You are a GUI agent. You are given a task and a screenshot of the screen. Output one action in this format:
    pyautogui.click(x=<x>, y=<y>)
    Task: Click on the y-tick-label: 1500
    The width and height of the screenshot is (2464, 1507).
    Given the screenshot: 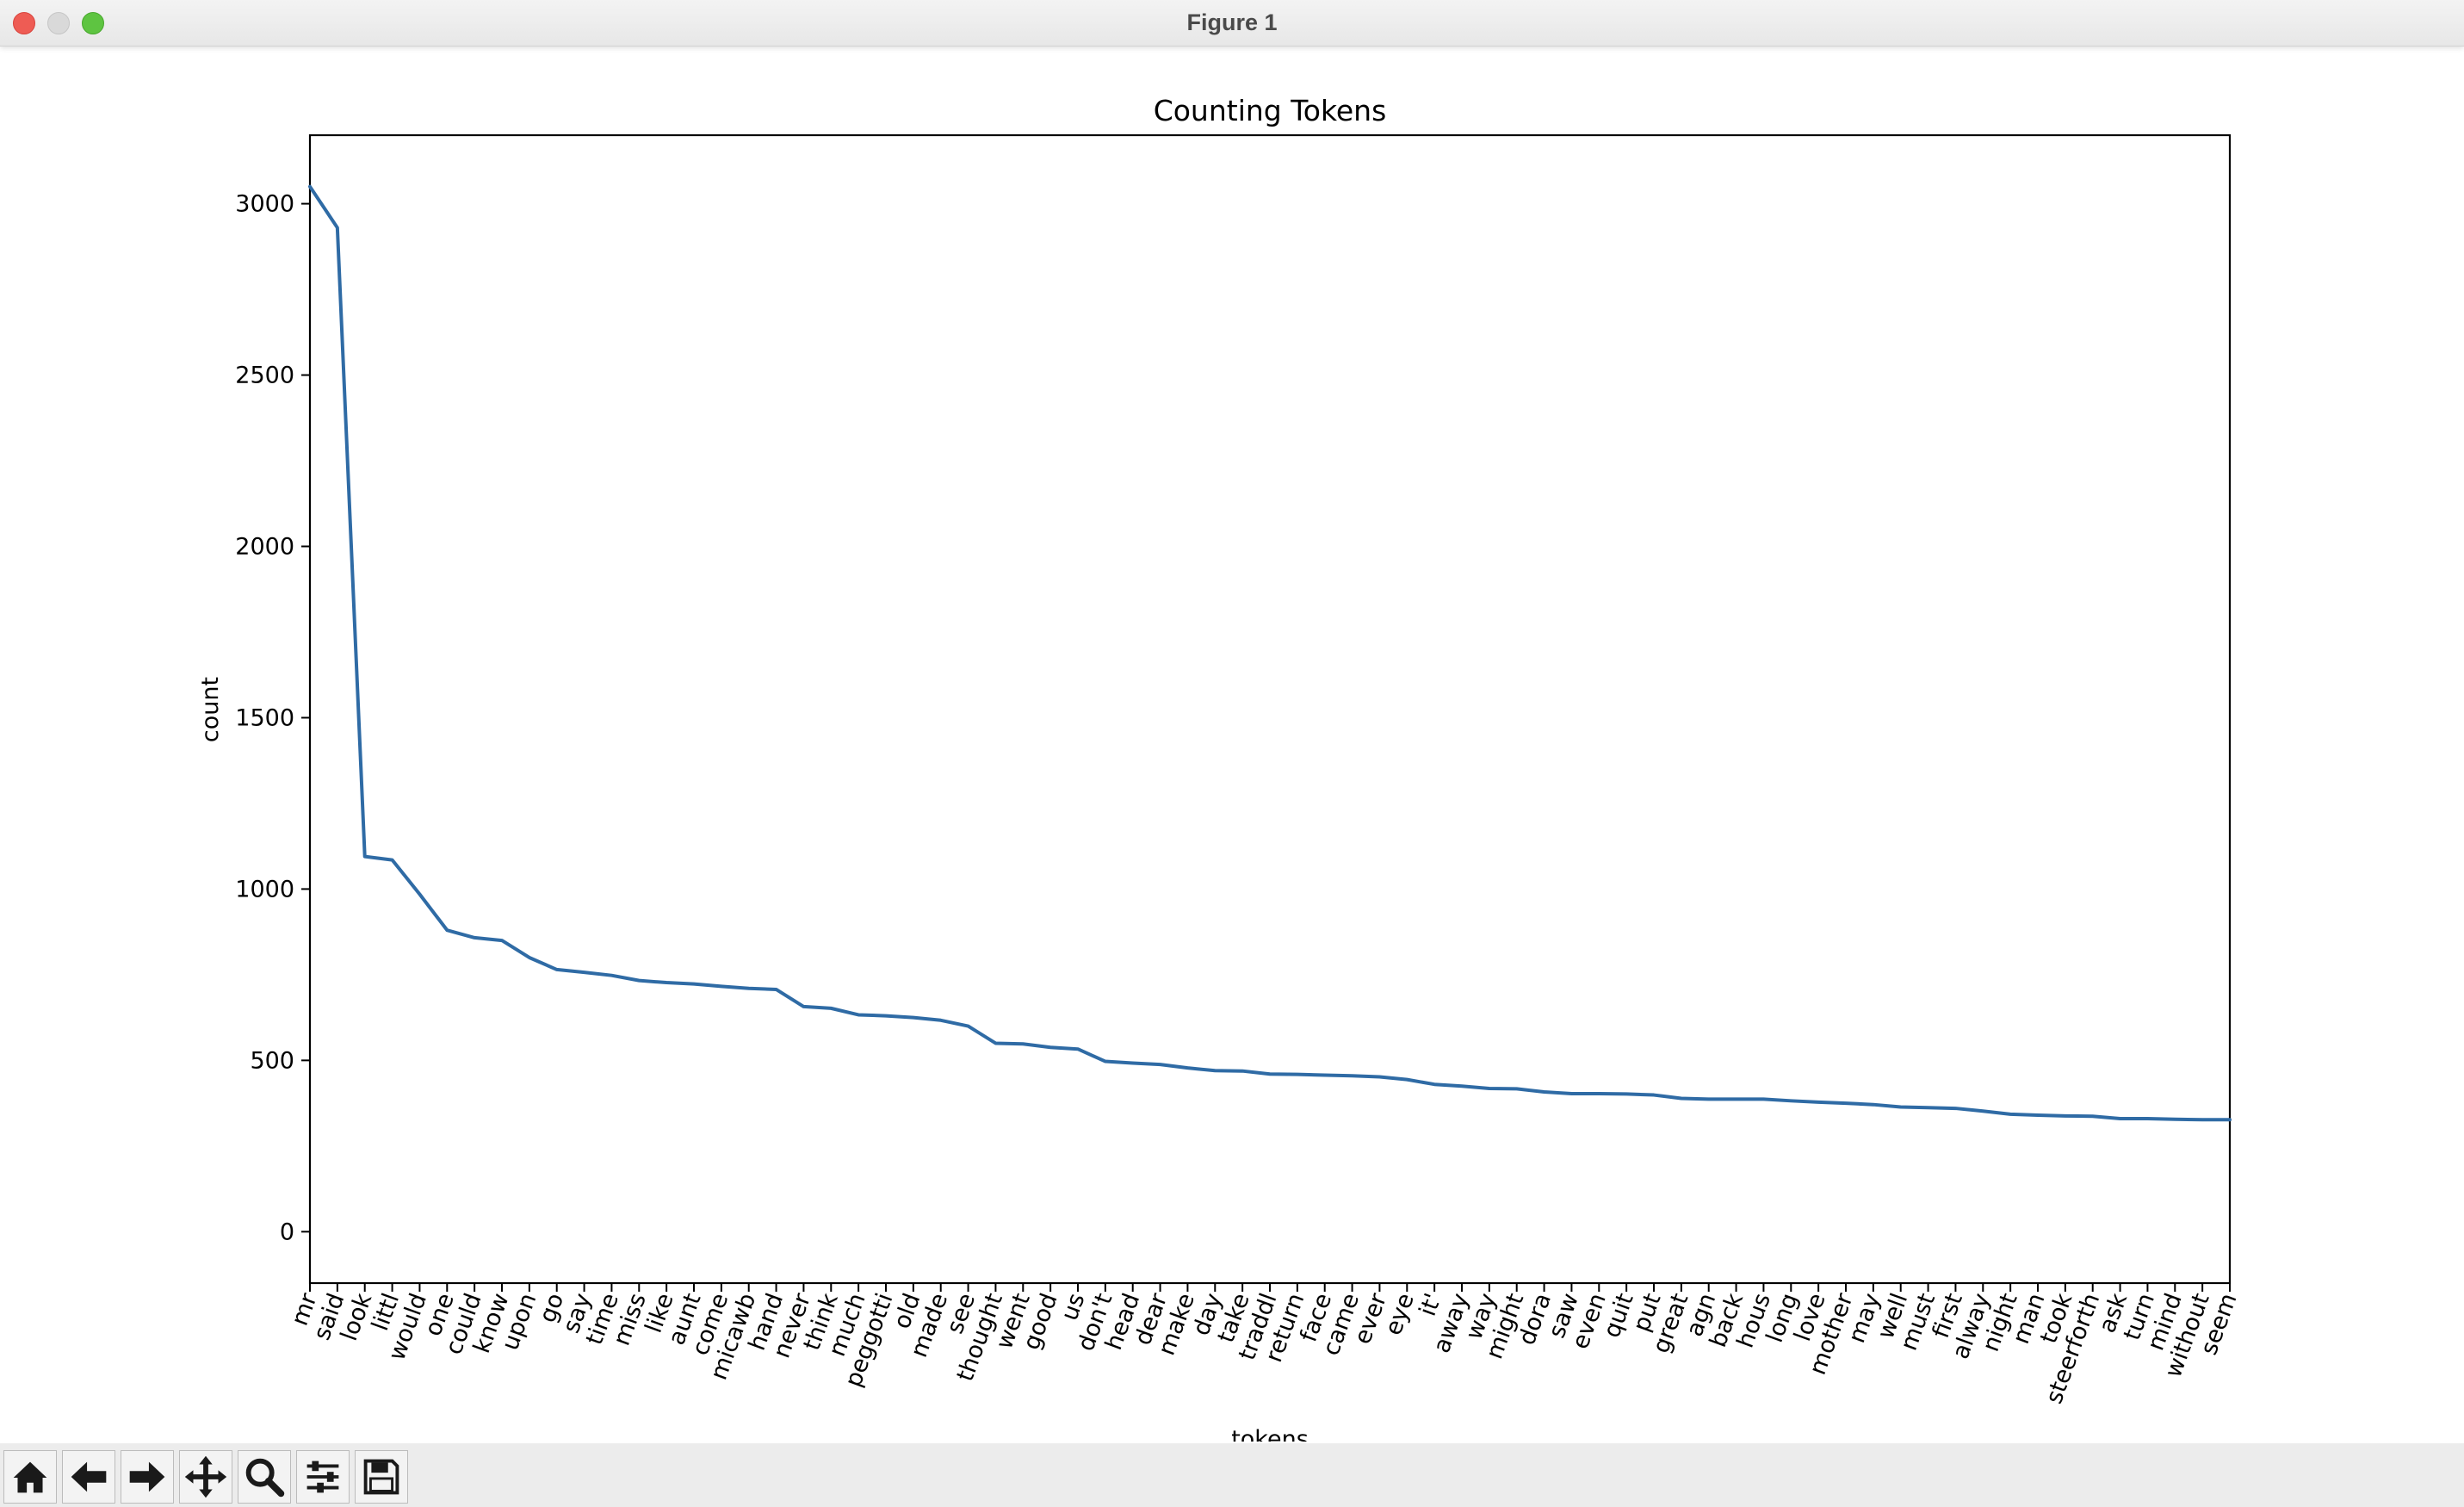 What is the action you would take?
    pyautogui.click(x=264, y=717)
    